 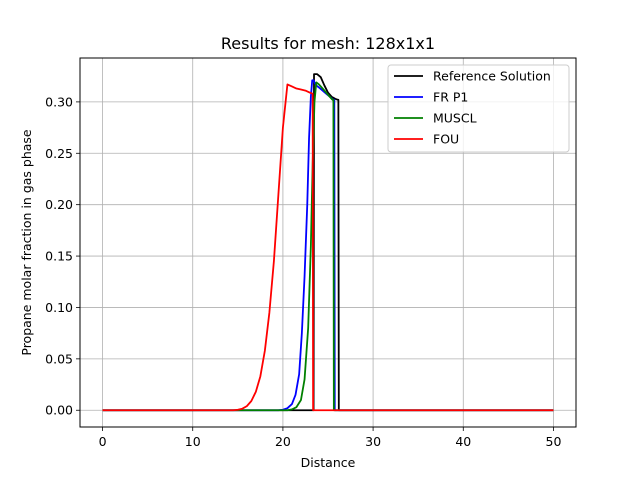 What do you see at coordinates (59, 358) in the screenshot?
I see `y-tick-label: 0.05` at bounding box center [59, 358].